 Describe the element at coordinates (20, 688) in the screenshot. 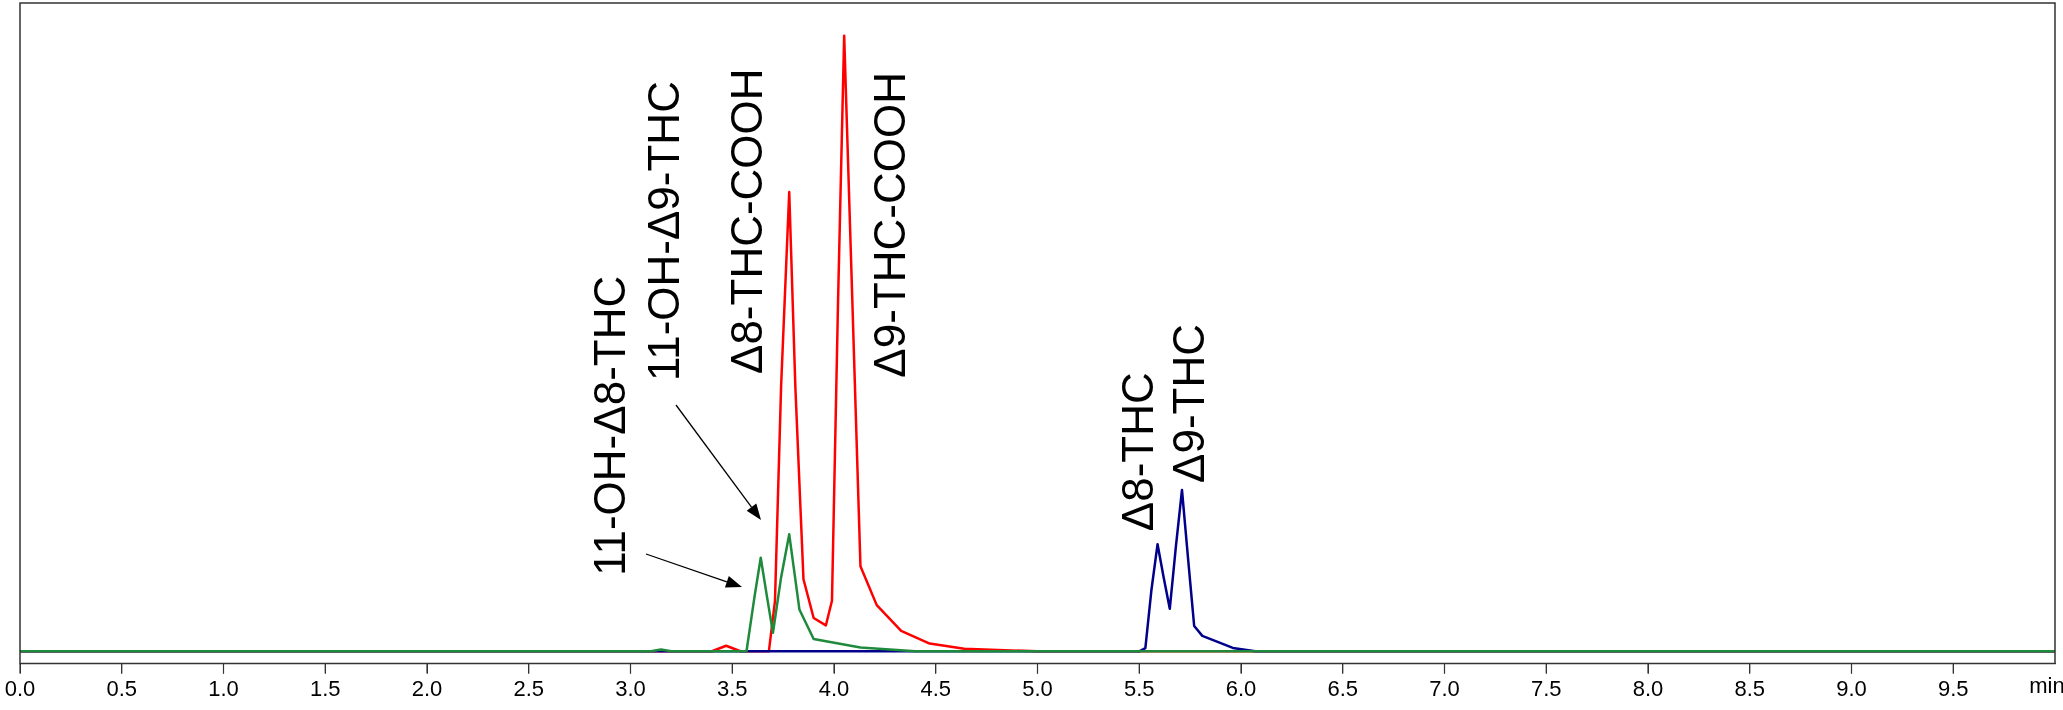

I see `x-tick-label: 0.0` at that location.